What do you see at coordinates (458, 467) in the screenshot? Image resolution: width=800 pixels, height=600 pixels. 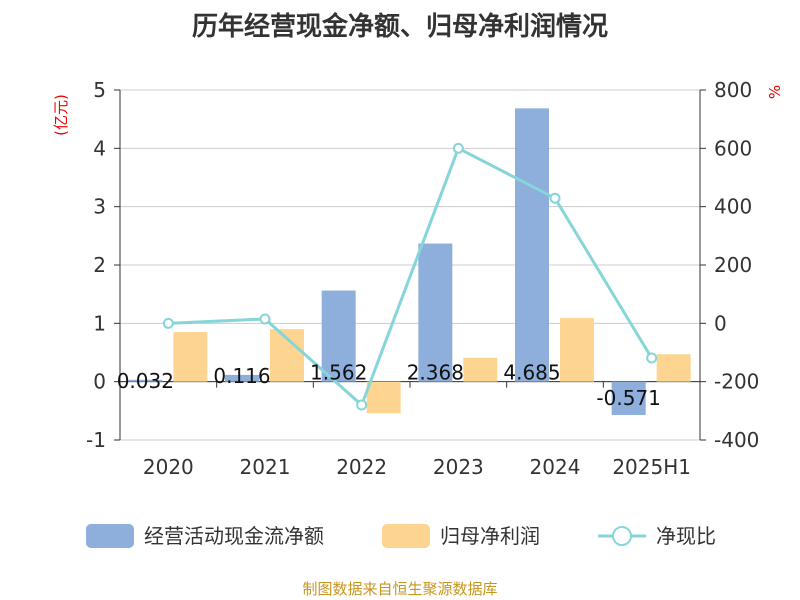 I see `x-tick-label: 2023` at bounding box center [458, 467].